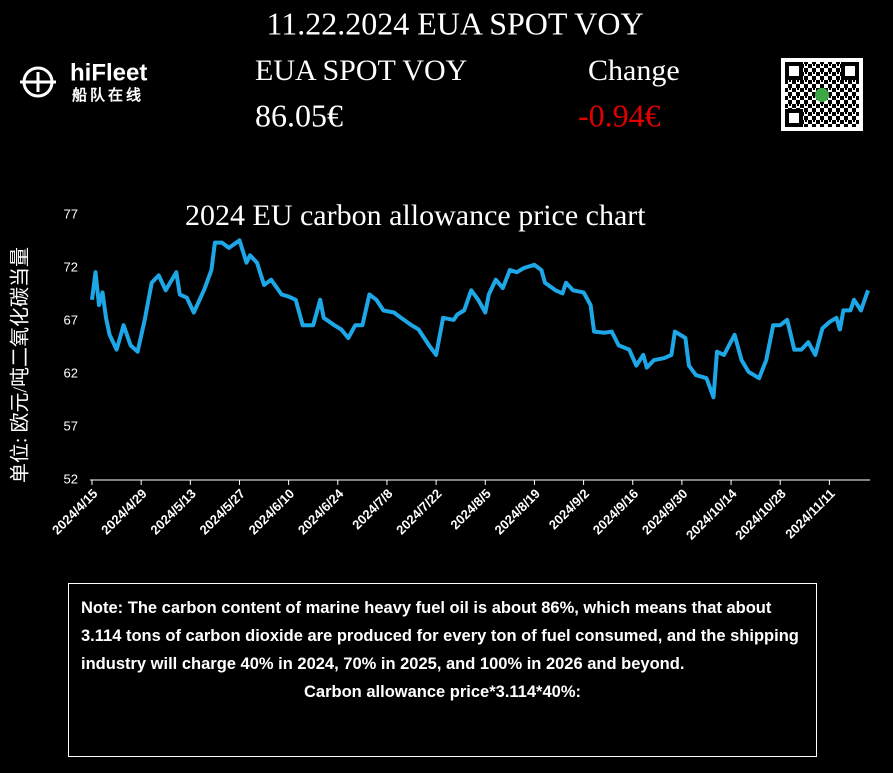 The image size is (893, 773). What do you see at coordinates (71, 266) in the screenshot?
I see `y-tick-label: 72` at bounding box center [71, 266].